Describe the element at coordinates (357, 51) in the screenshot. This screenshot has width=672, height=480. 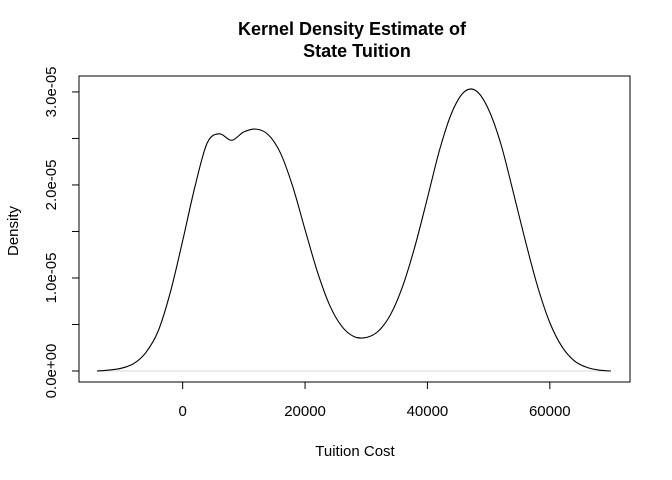
I see `chart-title-line-2: State Tuition` at that location.